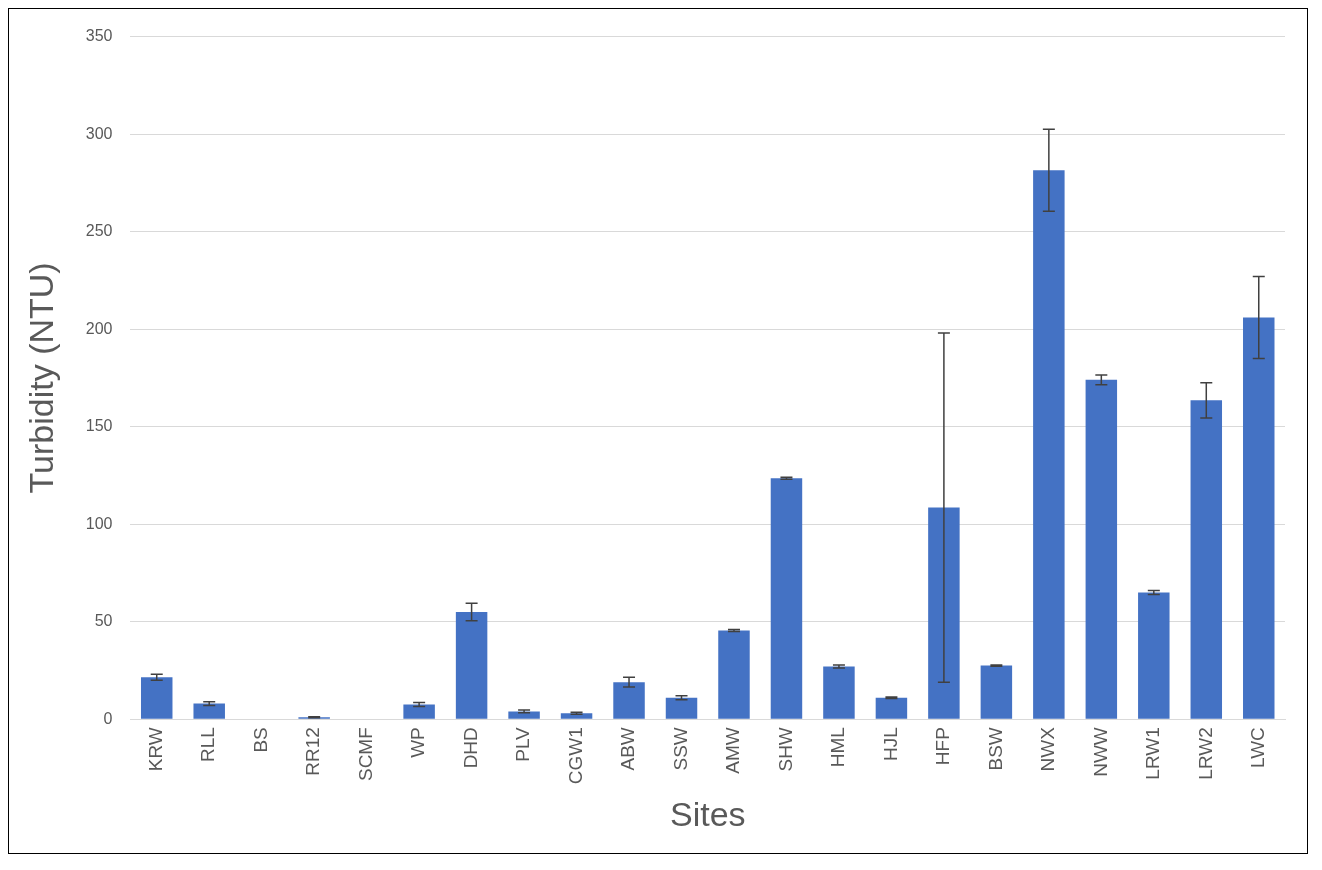 The image size is (1322, 870). What do you see at coordinates (103, 621) in the screenshot?
I see `y-tick-label: 50` at bounding box center [103, 621].